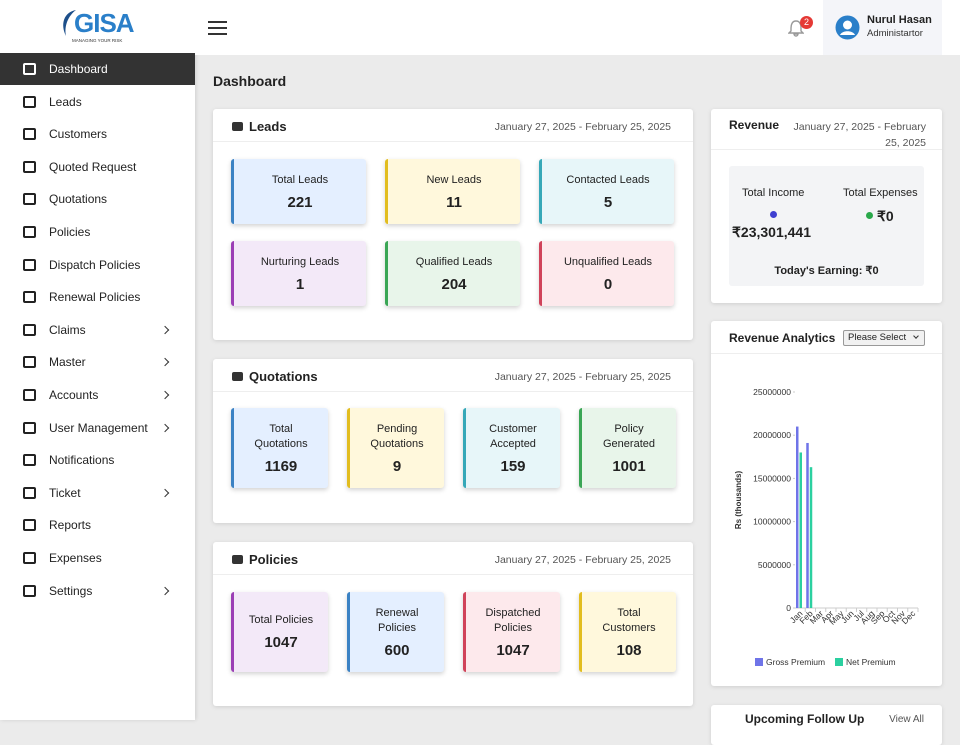 The height and width of the screenshot is (745, 960). I want to click on nav-label: Renewal Policies, so click(95, 297).